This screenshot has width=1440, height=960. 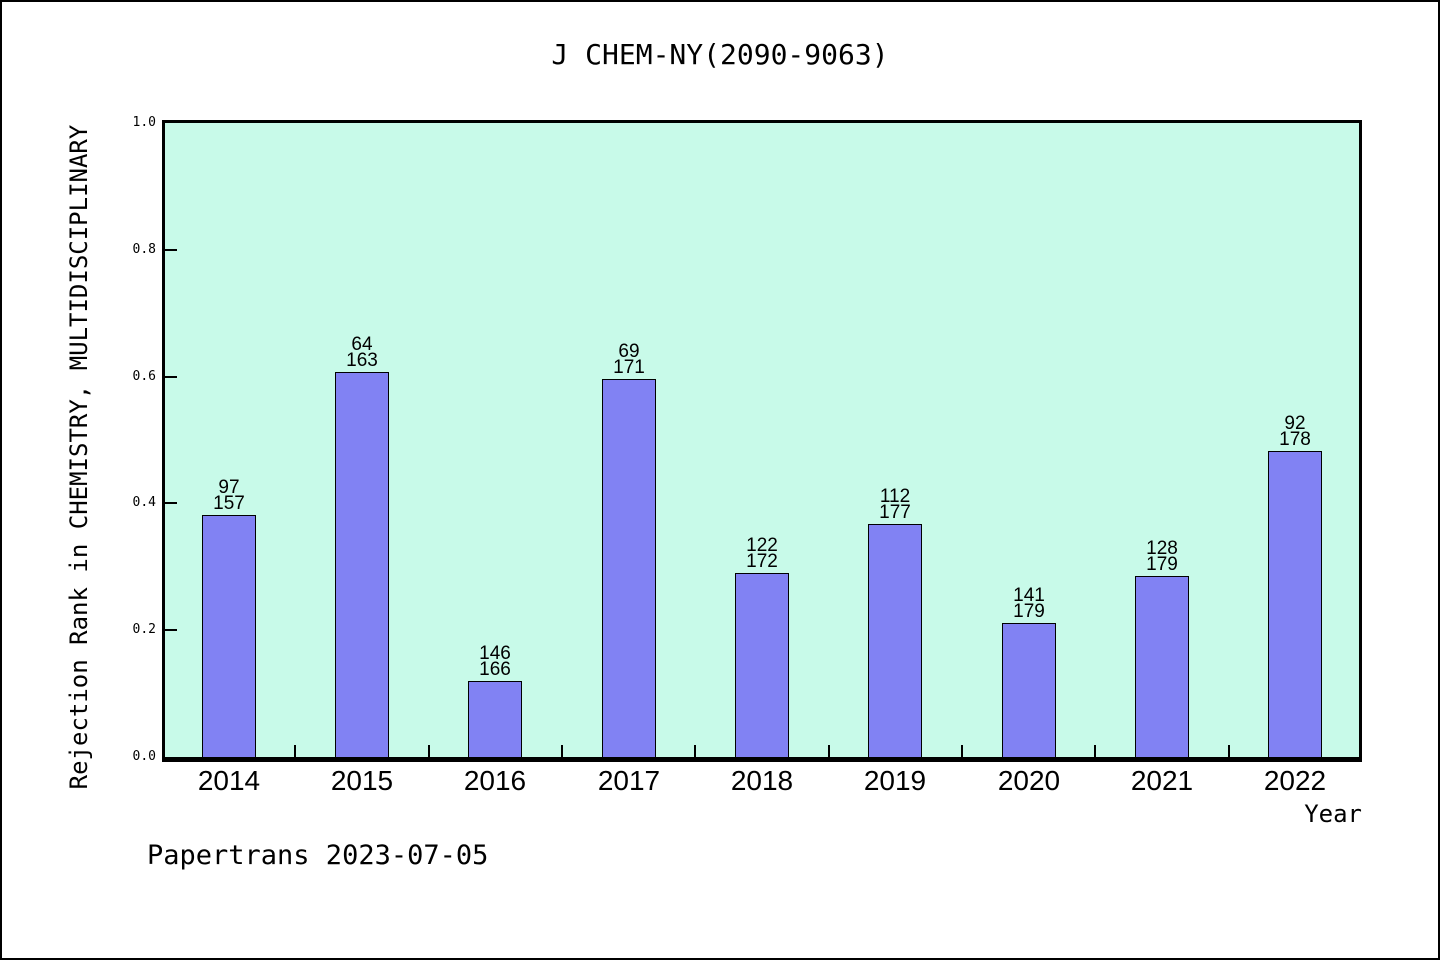 What do you see at coordinates (629, 351) in the screenshot?
I see `bar-rank-value: 69` at bounding box center [629, 351].